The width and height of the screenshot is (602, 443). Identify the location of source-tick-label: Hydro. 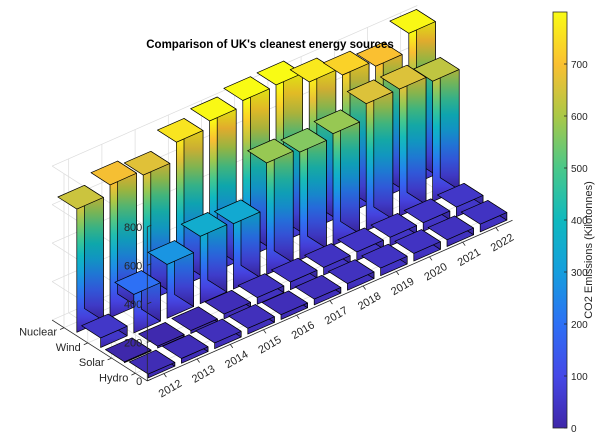
(113, 378).